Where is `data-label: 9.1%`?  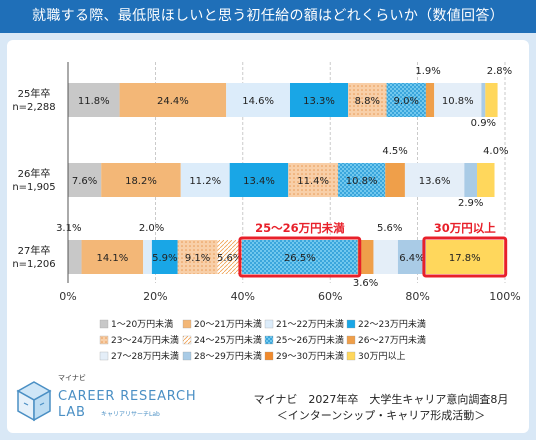 data-label: 9.1% is located at coordinates (197, 258).